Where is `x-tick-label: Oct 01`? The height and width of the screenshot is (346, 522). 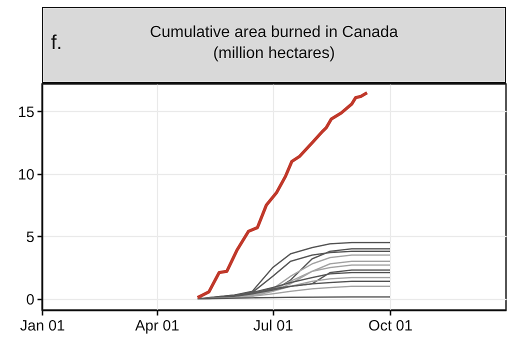
x-tick-label: Oct 01 is located at coordinates (390, 326).